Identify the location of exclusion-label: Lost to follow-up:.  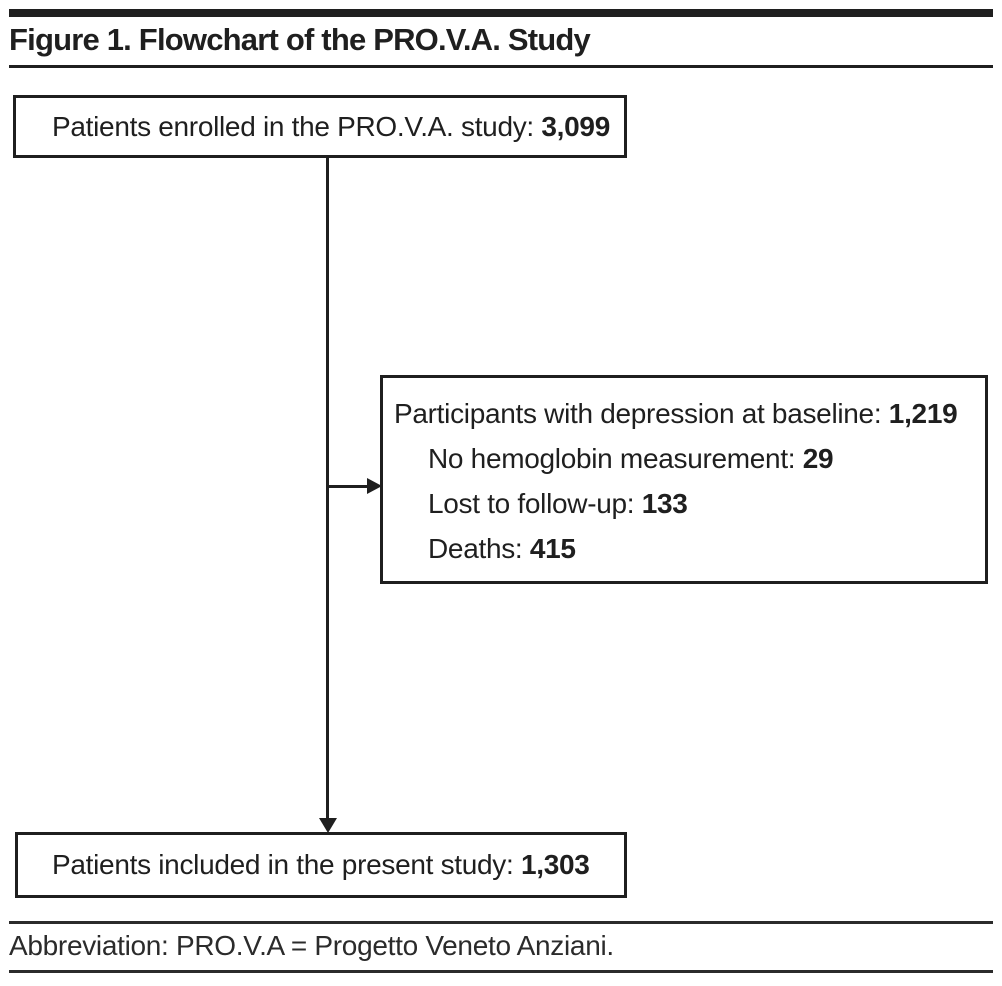
(531, 503).